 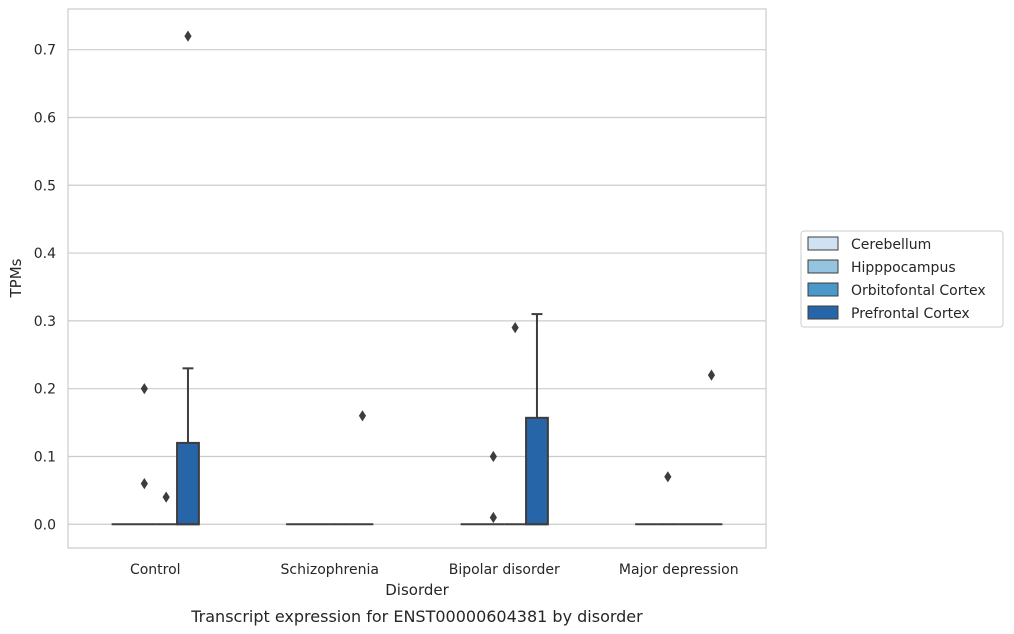 What do you see at coordinates (45, 390) in the screenshot?
I see `y-tick-label: 0.2` at bounding box center [45, 390].